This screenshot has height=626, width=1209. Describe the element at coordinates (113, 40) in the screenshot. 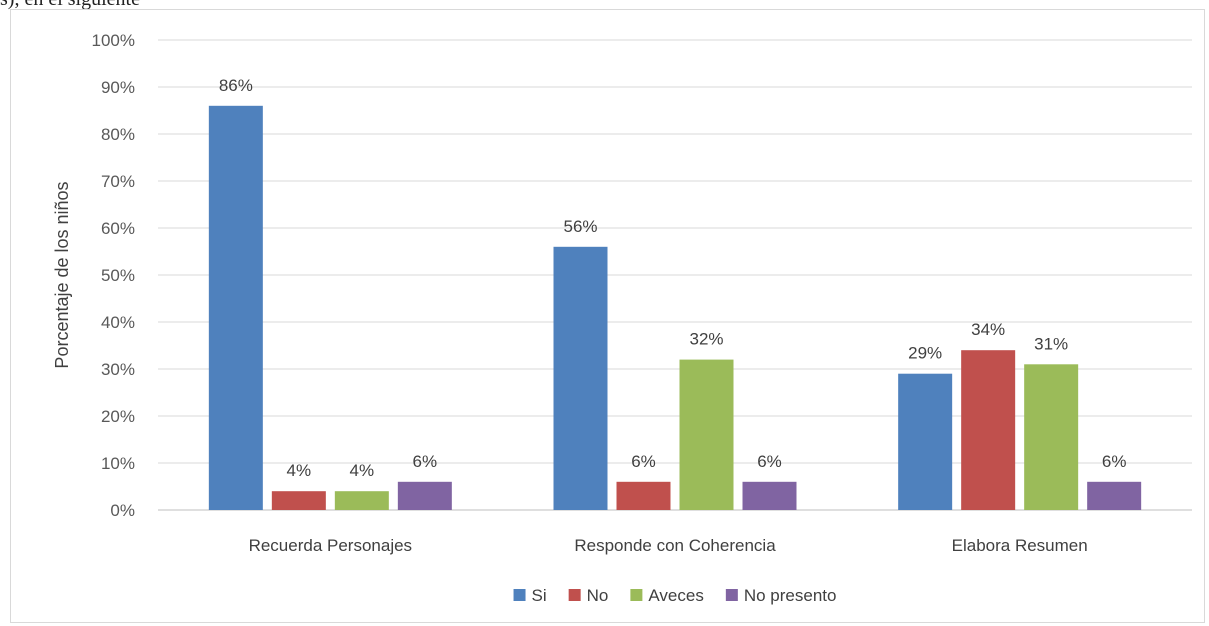

I see `y-tick-label: 100%` at that location.